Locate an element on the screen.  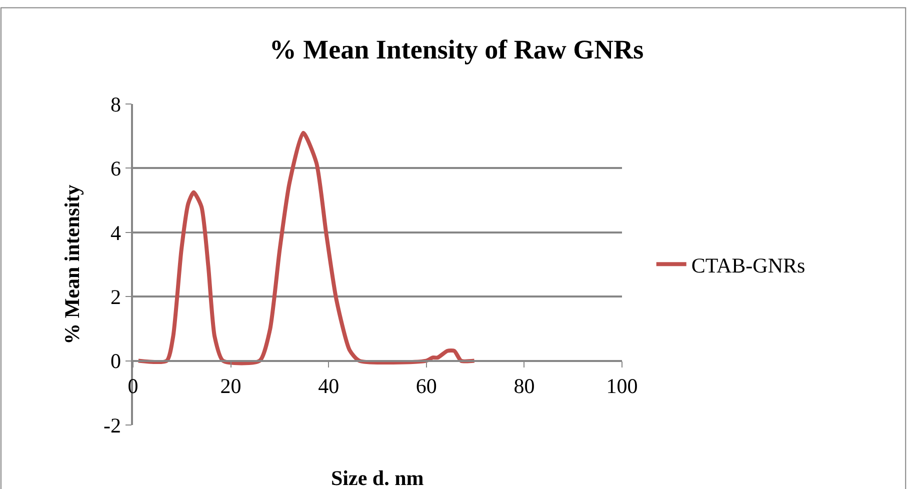
x-tick-label: 40 is located at coordinates (329, 386).